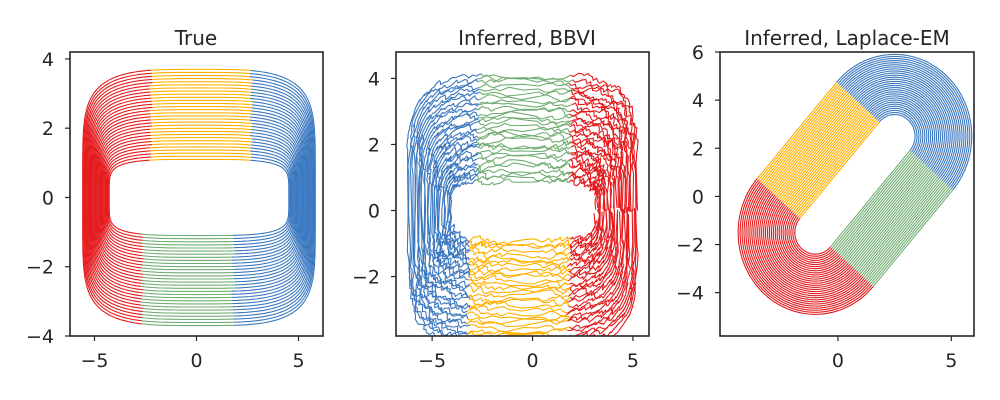  What do you see at coordinates (195, 38) in the screenshot?
I see `panel-title: True` at bounding box center [195, 38].